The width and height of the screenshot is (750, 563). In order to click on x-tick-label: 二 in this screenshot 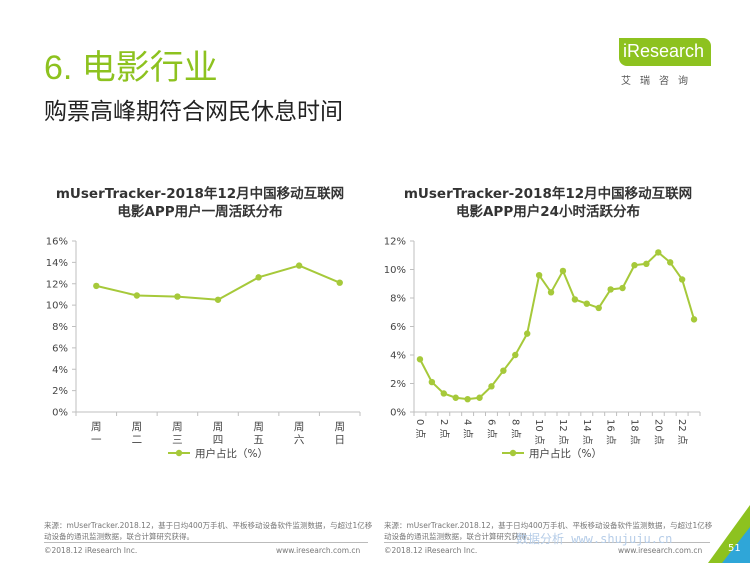, I will do `click(137, 440)`.